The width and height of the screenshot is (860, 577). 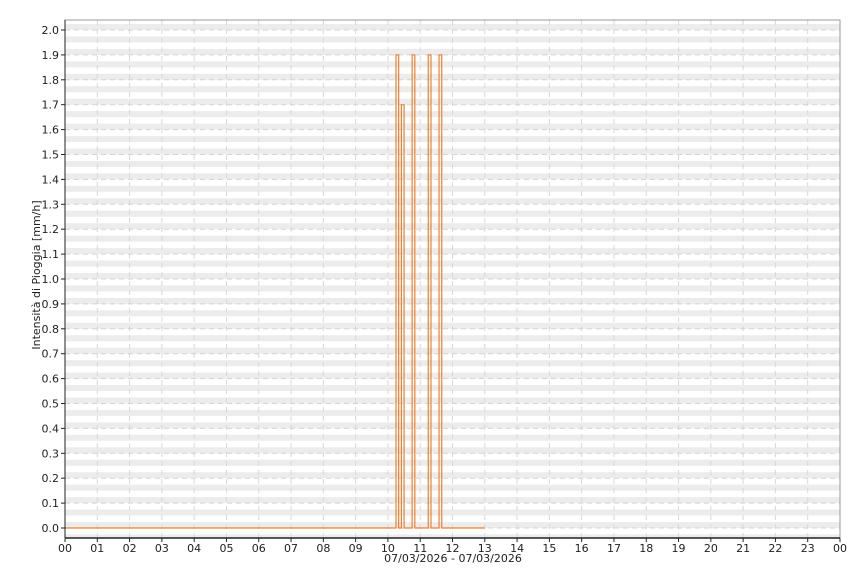 I want to click on x-tick-label: 03, so click(x=162, y=548).